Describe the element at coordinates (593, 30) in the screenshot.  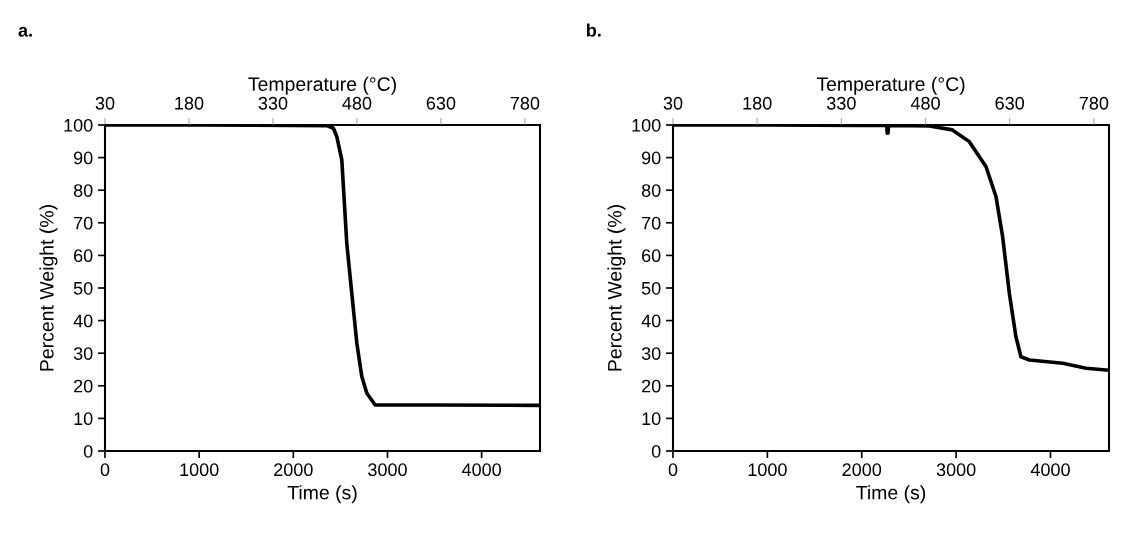
I see `chart-title: b.` at that location.